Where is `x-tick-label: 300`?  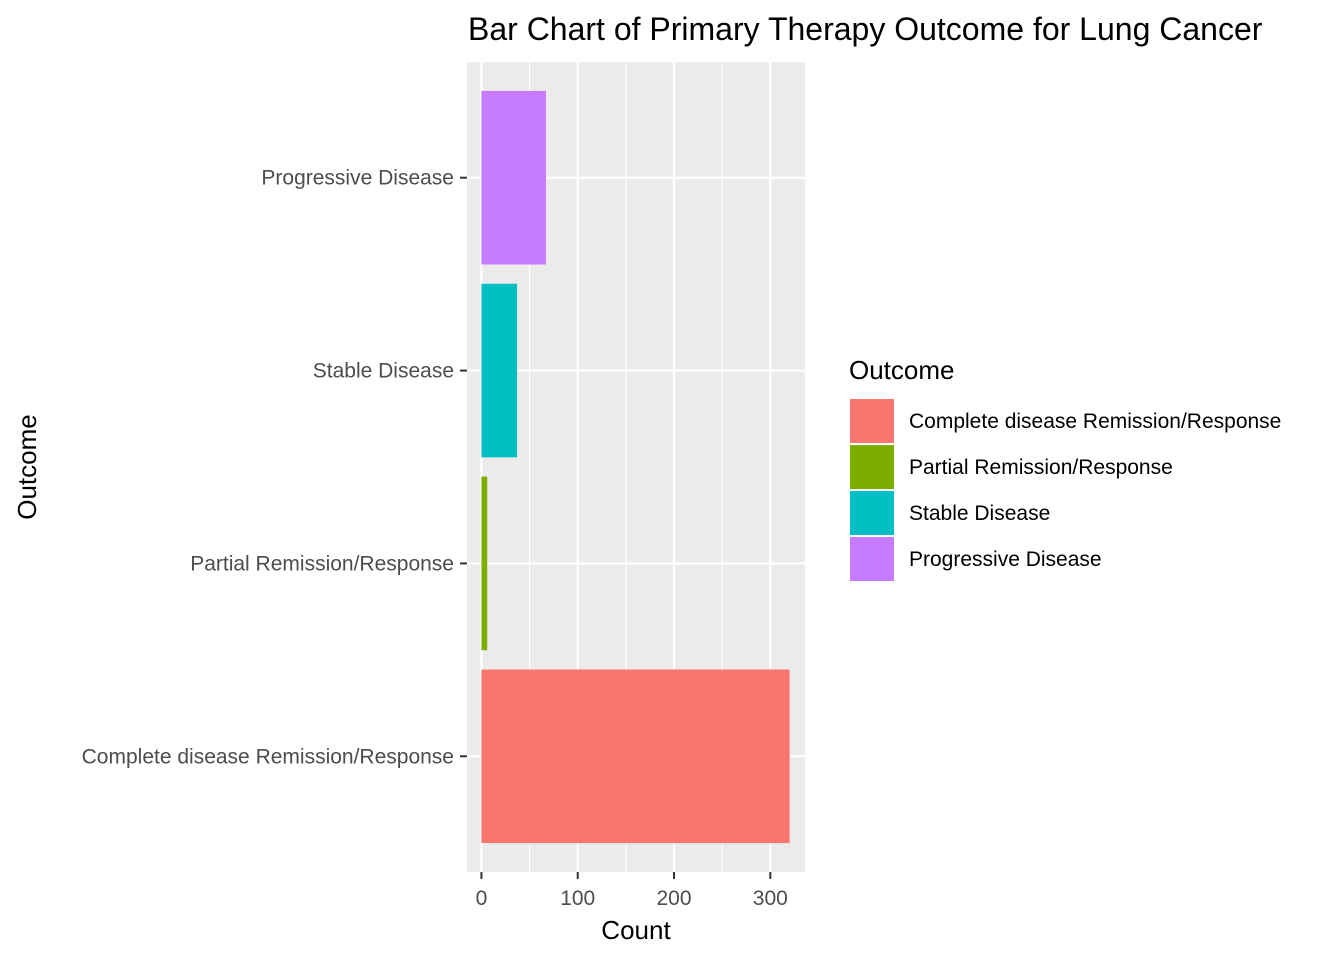
x-tick-label: 300 is located at coordinates (770, 898).